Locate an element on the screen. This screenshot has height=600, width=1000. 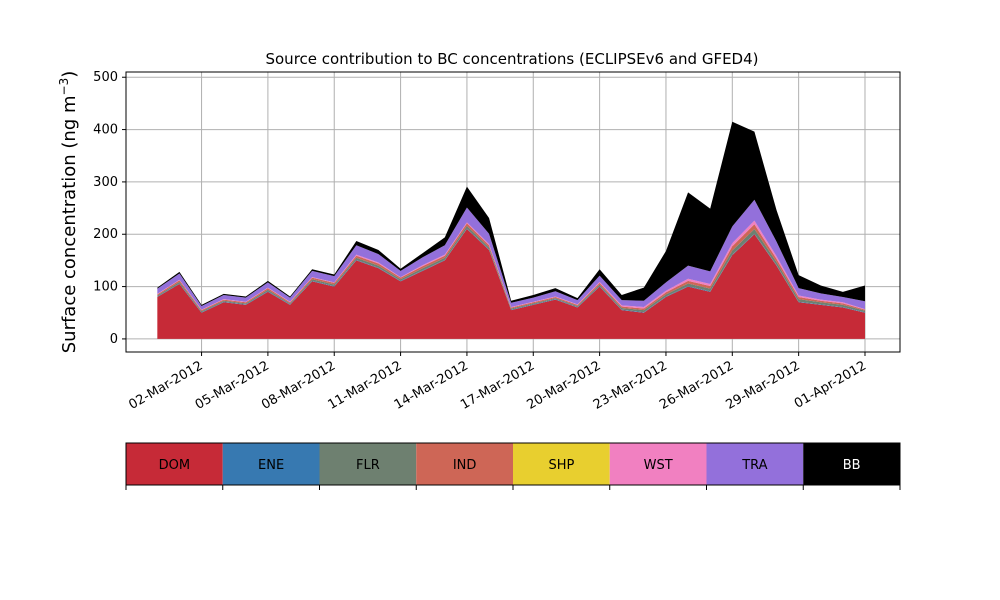
legend-label-wst: WST is located at coordinates (658, 465).